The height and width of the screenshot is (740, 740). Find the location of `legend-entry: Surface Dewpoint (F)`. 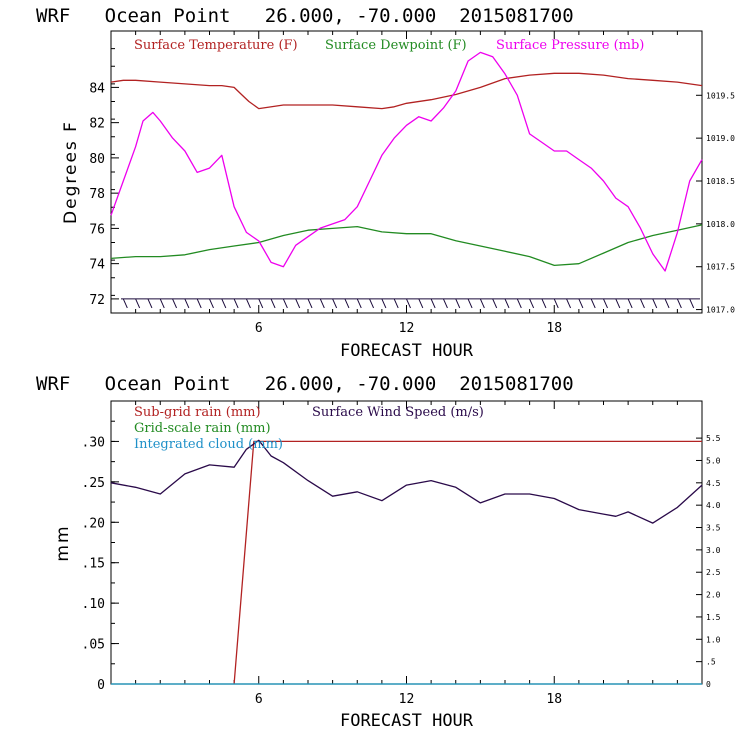

legend-entry: Surface Dewpoint (F) is located at coordinates (396, 45).